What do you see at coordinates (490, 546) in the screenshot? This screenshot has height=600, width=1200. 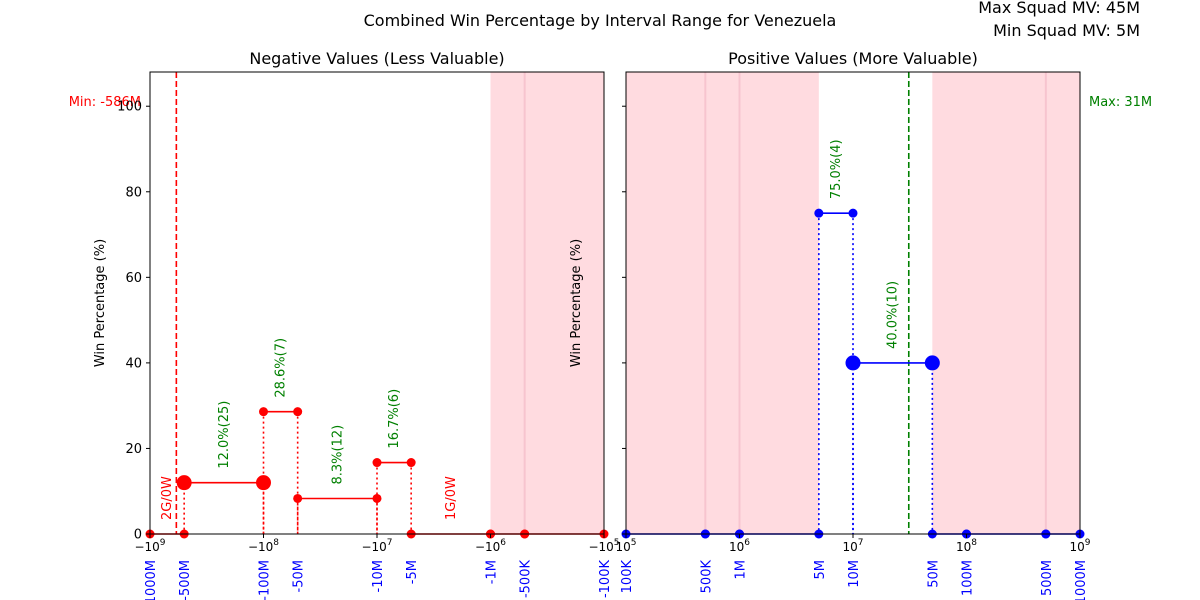 I see `neg-x-tick-label: −106` at bounding box center [490, 546].